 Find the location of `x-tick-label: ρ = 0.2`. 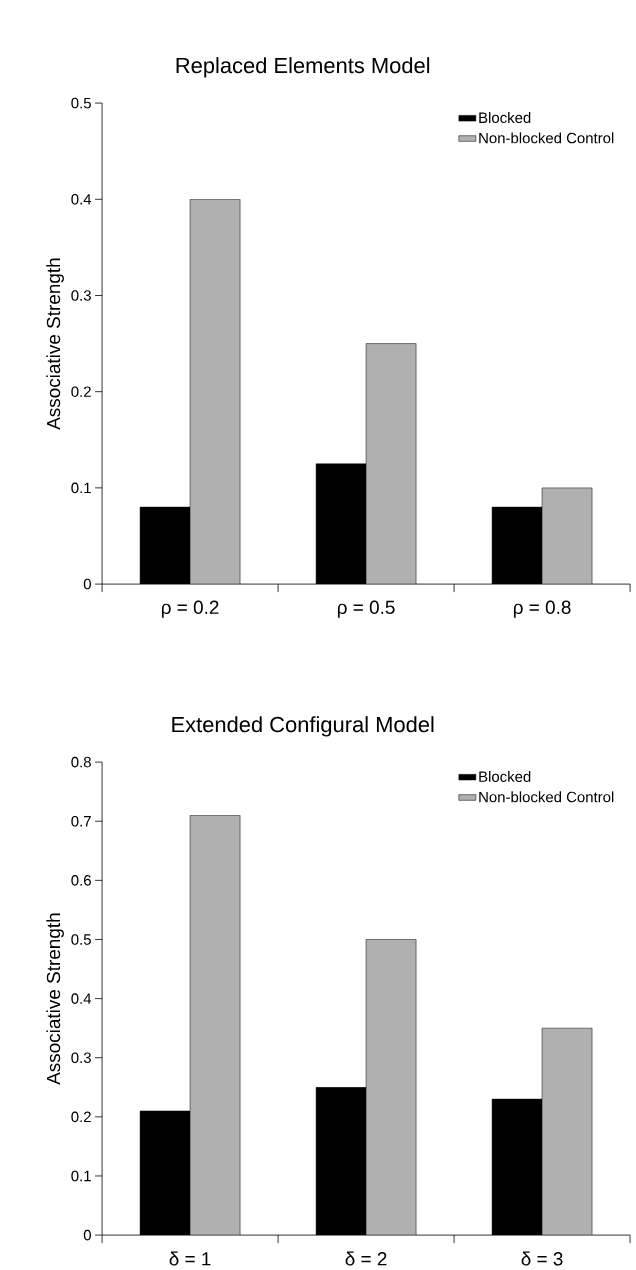

x-tick-label: ρ = 0.2 is located at coordinates (190, 609).